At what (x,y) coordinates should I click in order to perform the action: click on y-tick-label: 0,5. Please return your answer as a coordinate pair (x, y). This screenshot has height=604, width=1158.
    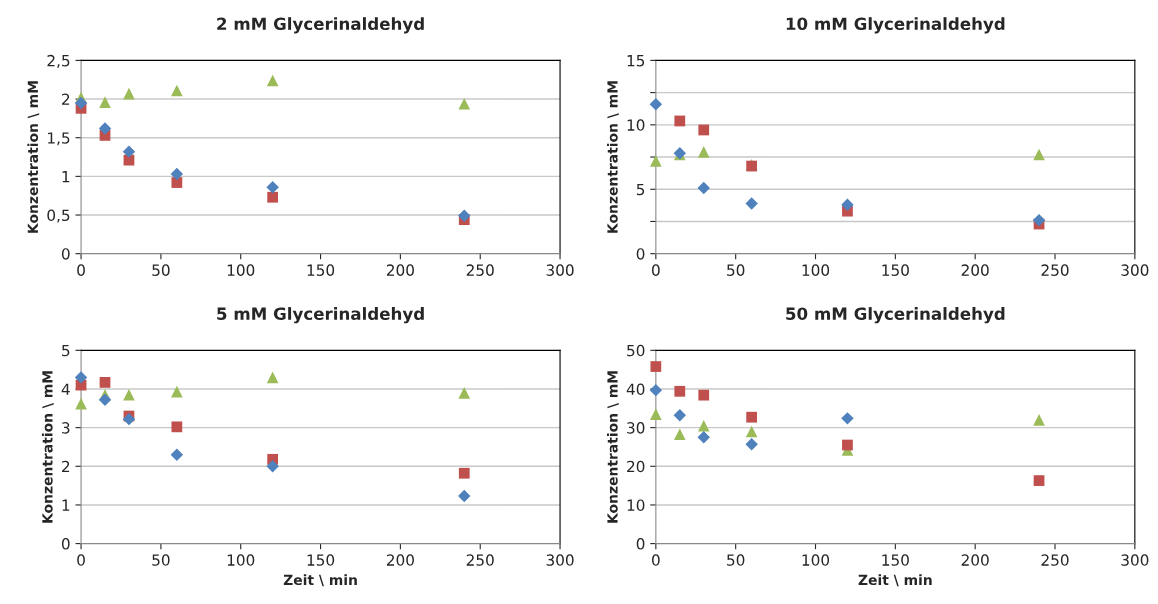
    Looking at the image, I should click on (58, 216).